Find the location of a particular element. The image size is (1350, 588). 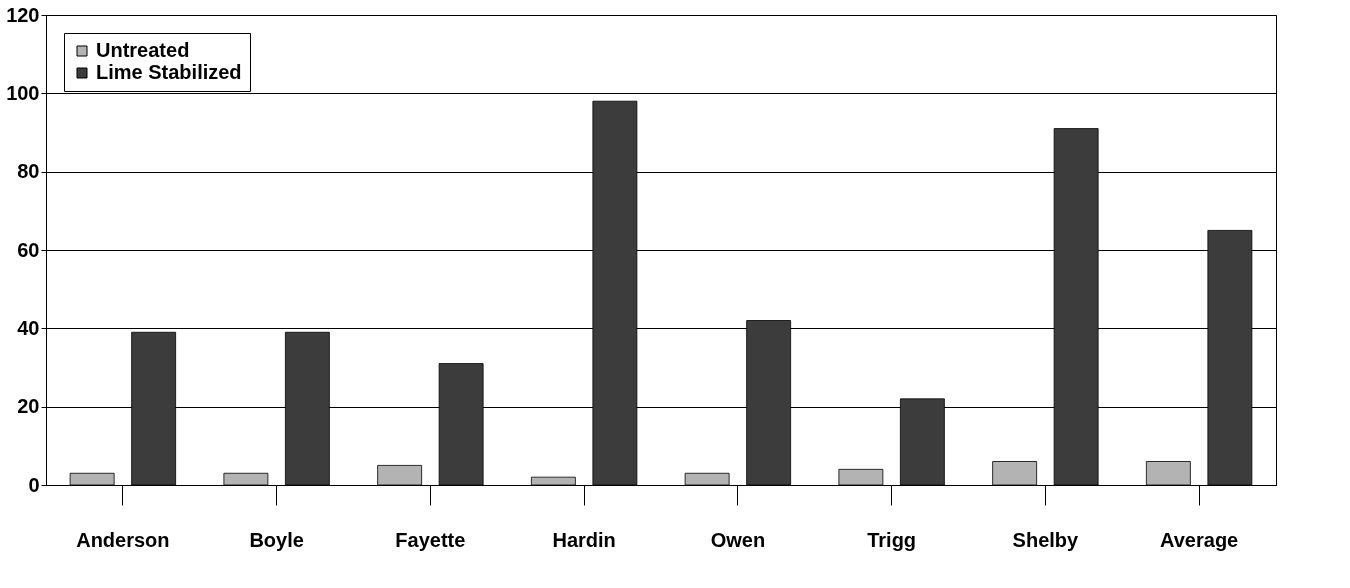

y-tick-label: 100 is located at coordinates (23, 92).